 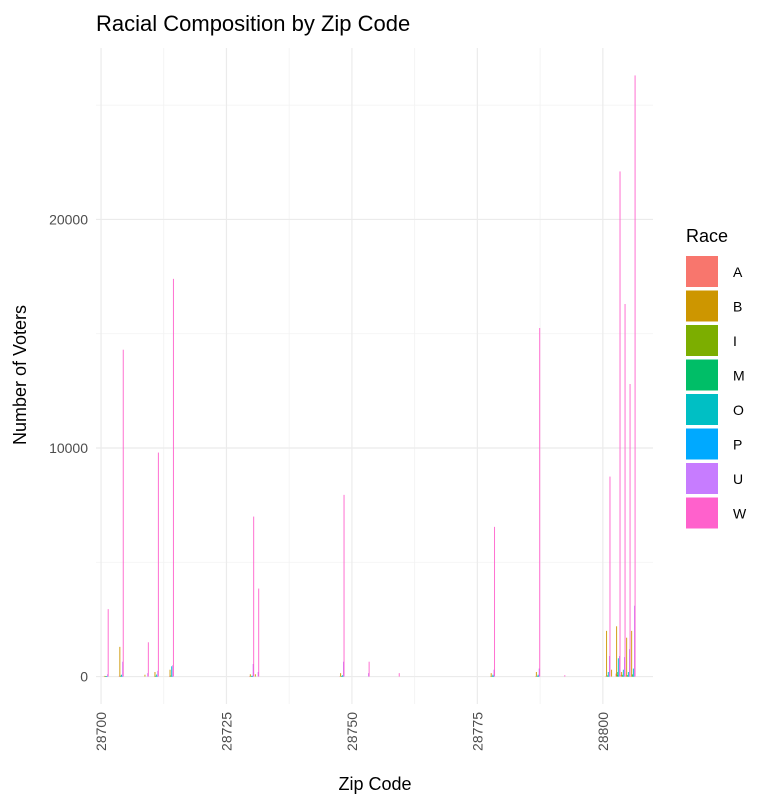 I want to click on x-tick-label: 28750, so click(x=352, y=731).